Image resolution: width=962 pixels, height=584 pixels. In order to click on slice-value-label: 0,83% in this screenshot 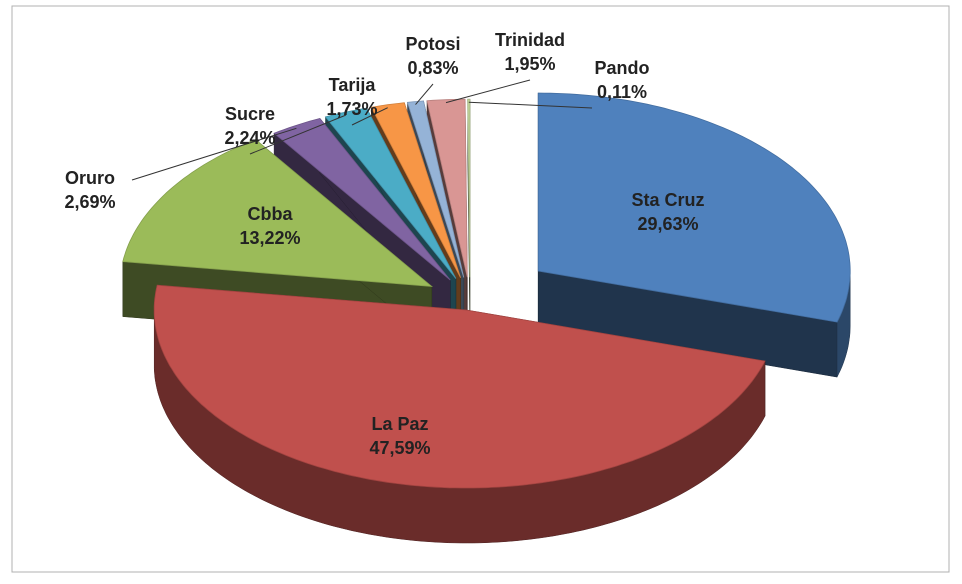, I will do `click(432, 68)`.